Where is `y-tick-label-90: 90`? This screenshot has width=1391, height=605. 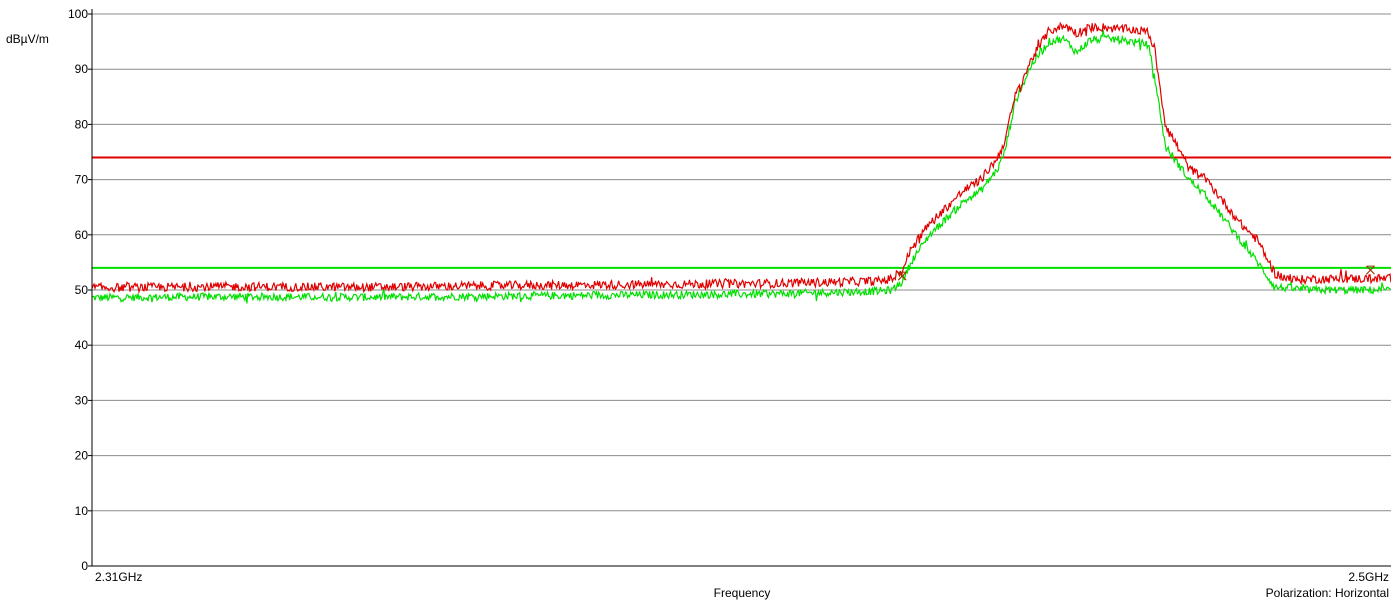 y-tick-label-90: 90 is located at coordinates (82, 69).